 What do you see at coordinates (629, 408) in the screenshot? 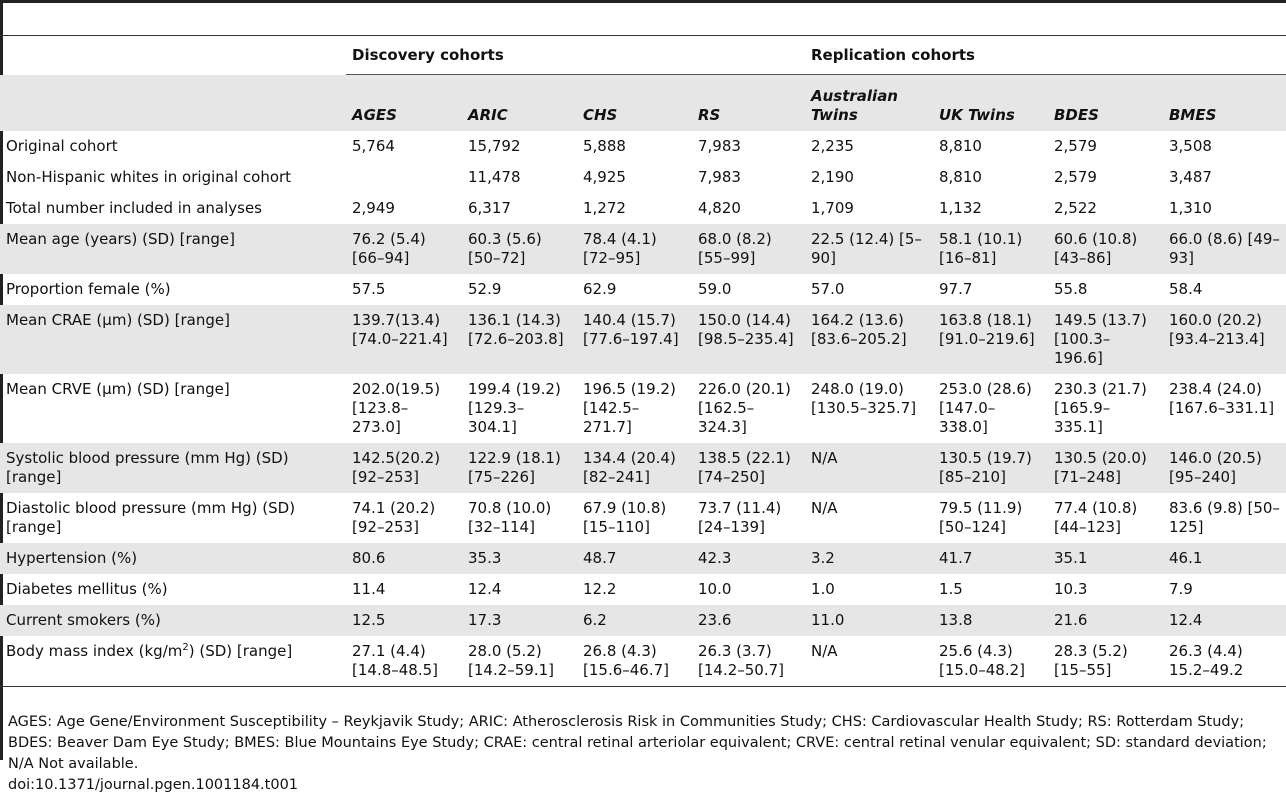
I see `table-cell: 196.5 (19.2) [142.5–271.7]` at bounding box center [629, 408].